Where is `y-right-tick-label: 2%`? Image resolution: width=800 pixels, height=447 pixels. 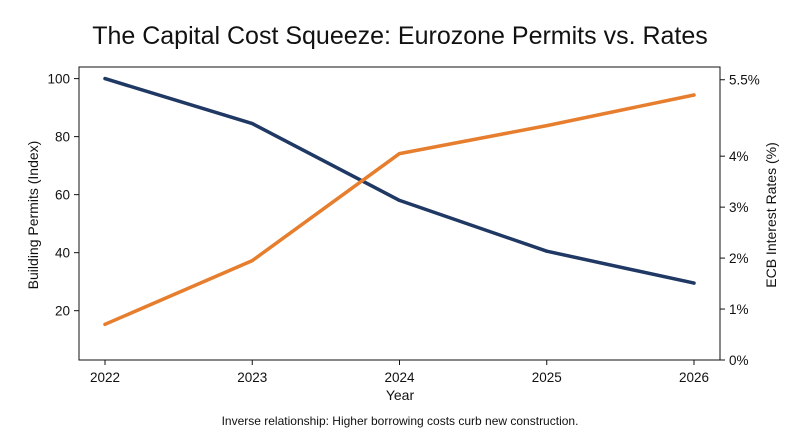
y-right-tick-label: 2% is located at coordinates (739, 258).